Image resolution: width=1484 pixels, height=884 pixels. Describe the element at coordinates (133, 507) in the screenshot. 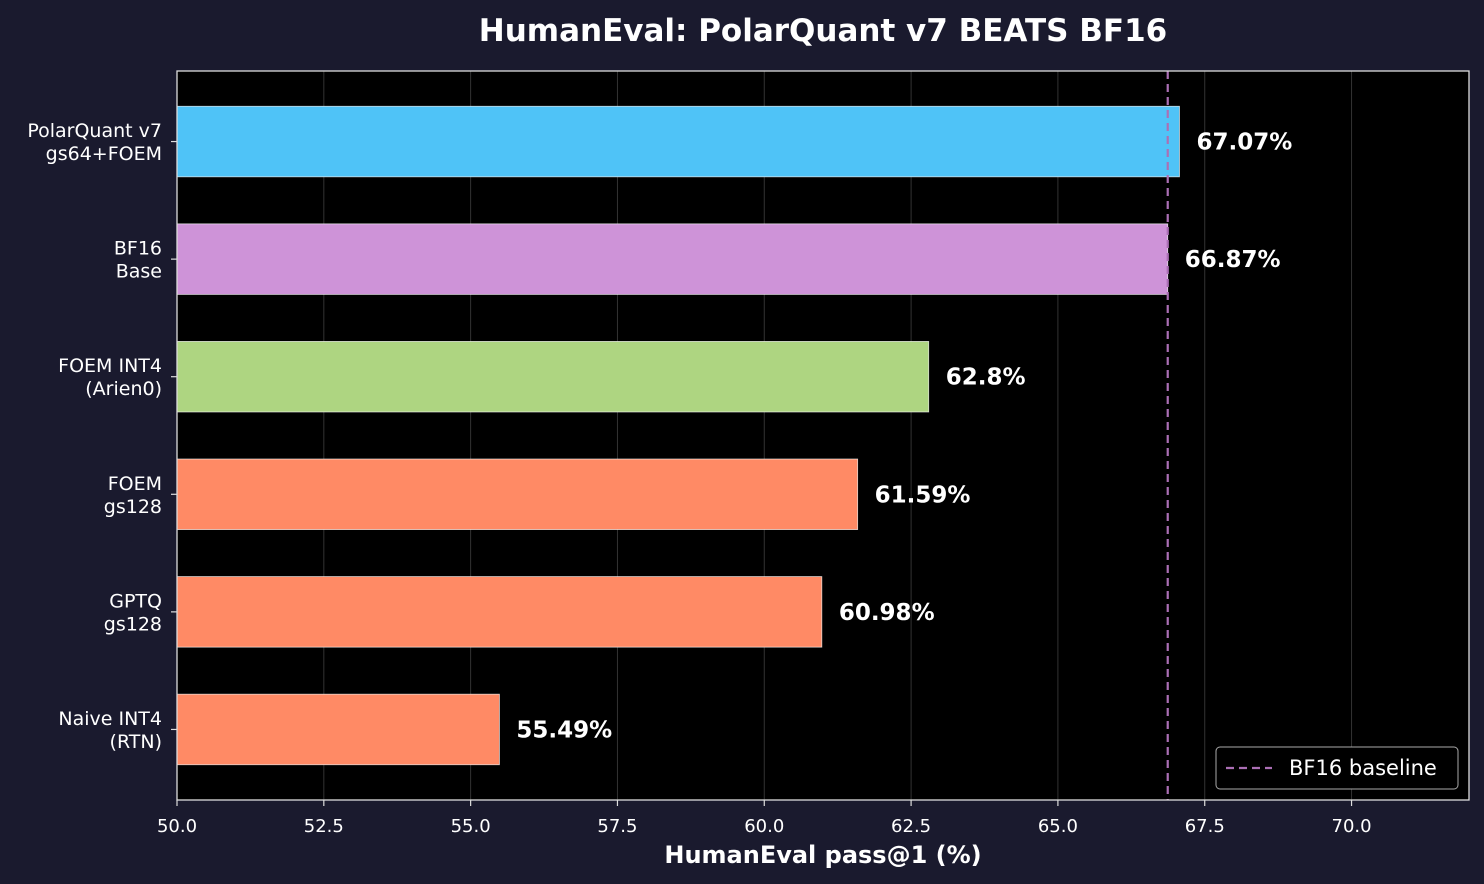

I see `category-label-3-line-1: gs128` at that location.